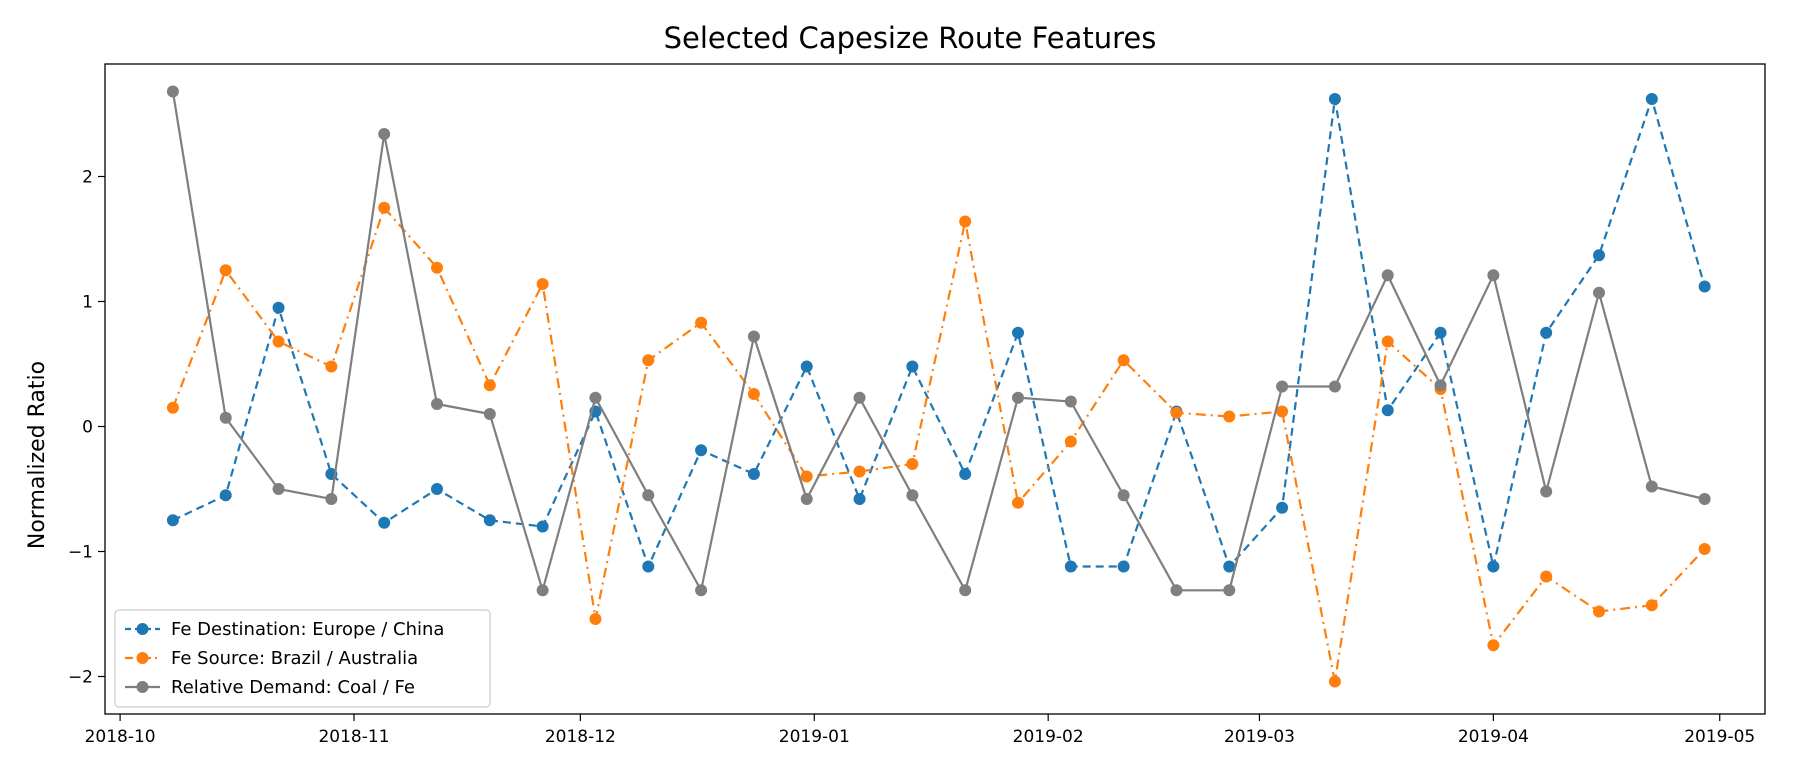 The height and width of the screenshot is (758, 1800). I want to click on x-tick-label: 2019-03, so click(1259, 737).